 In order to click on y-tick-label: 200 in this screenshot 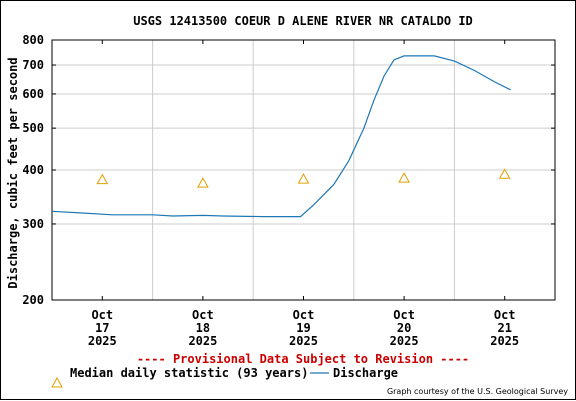, I will do `click(33, 300)`.